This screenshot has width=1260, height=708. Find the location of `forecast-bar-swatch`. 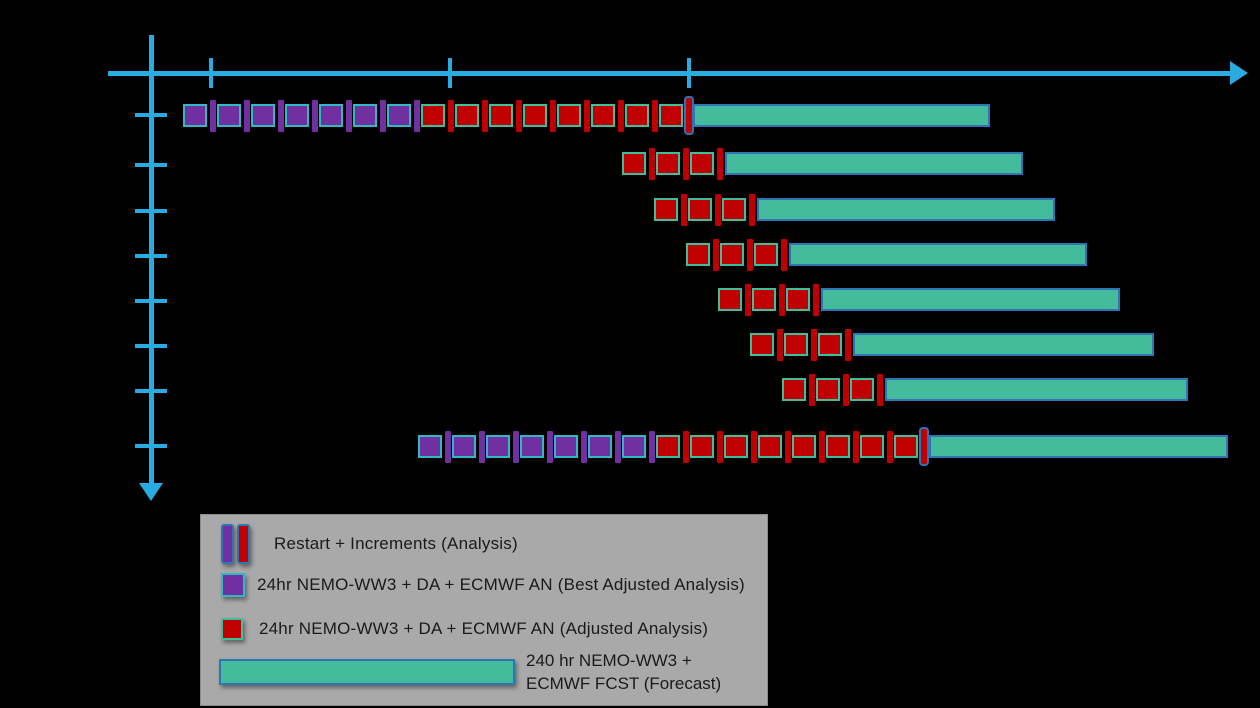

forecast-bar-swatch is located at coordinates (367, 672).